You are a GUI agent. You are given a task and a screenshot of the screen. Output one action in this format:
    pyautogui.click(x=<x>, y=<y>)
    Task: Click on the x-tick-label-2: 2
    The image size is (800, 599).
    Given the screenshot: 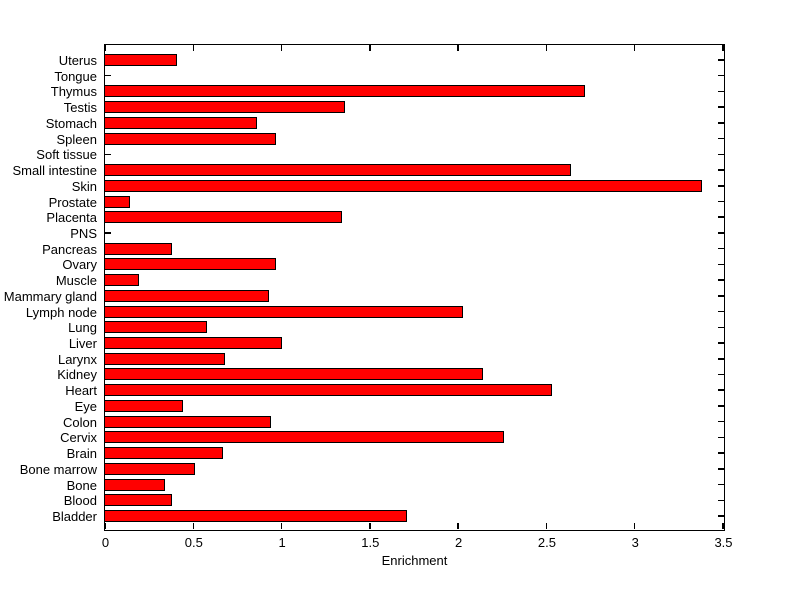 What is the action you would take?
    pyautogui.click(x=459, y=542)
    